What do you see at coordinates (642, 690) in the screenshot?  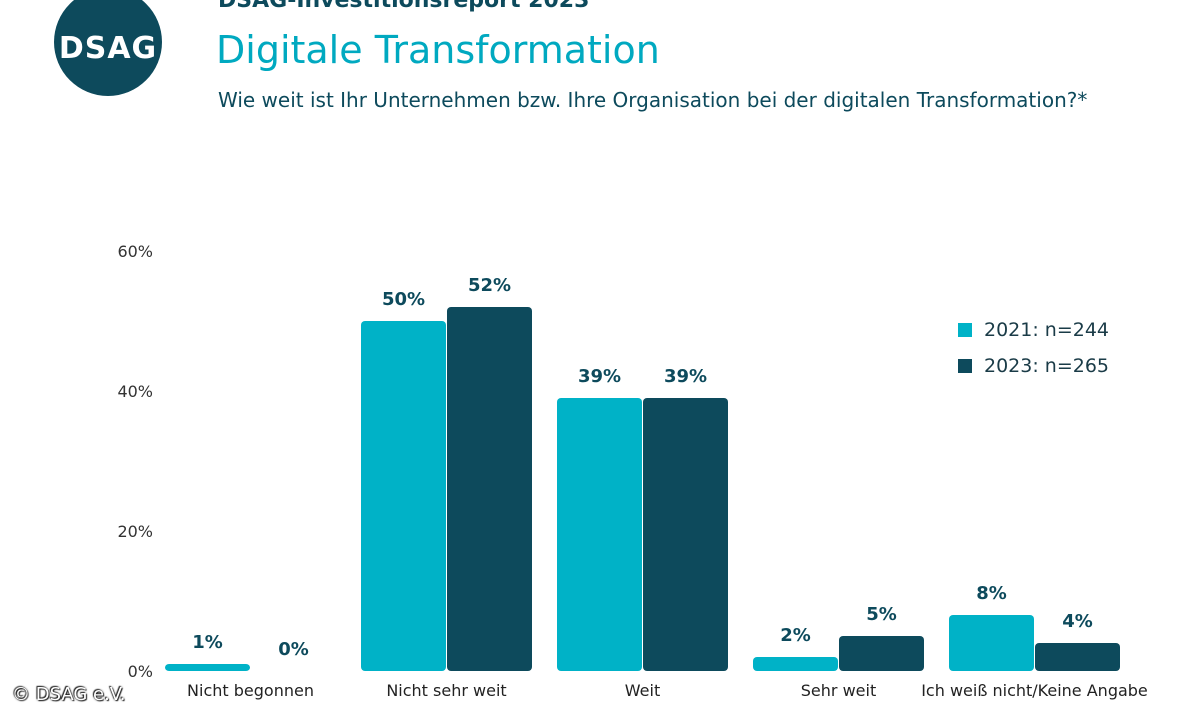 I see `x-category-label: Weit` at bounding box center [642, 690].